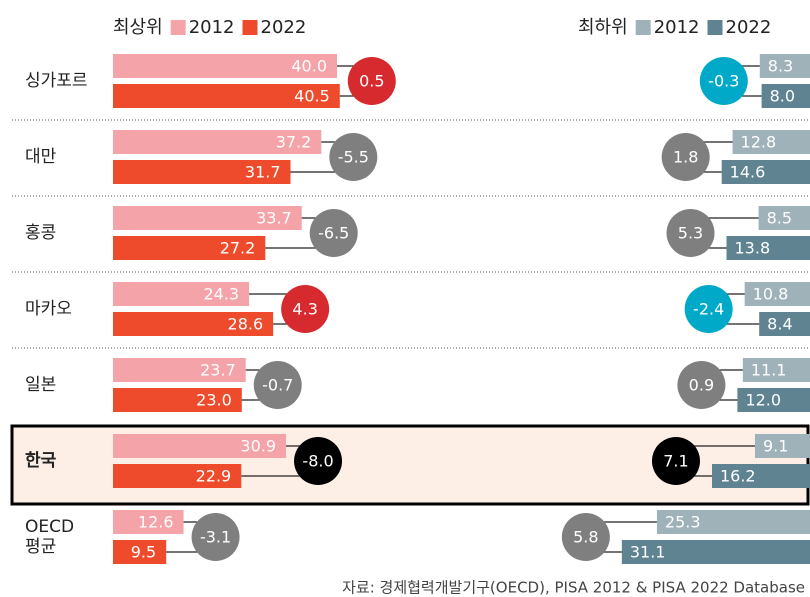  Describe the element at coordinates (41, 461) in the screenshot. I see `category-label: 한국` at that location.